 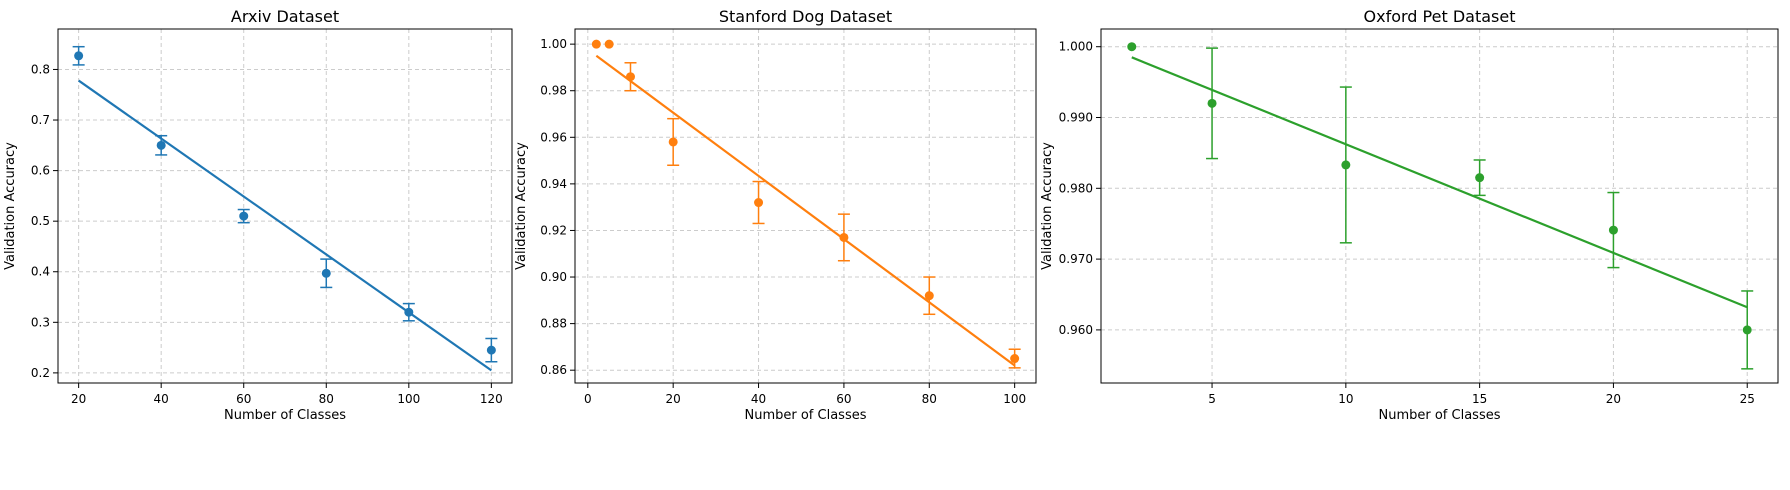 I want to click on y-tick-label: 0.88, so click(x=553, y=324).